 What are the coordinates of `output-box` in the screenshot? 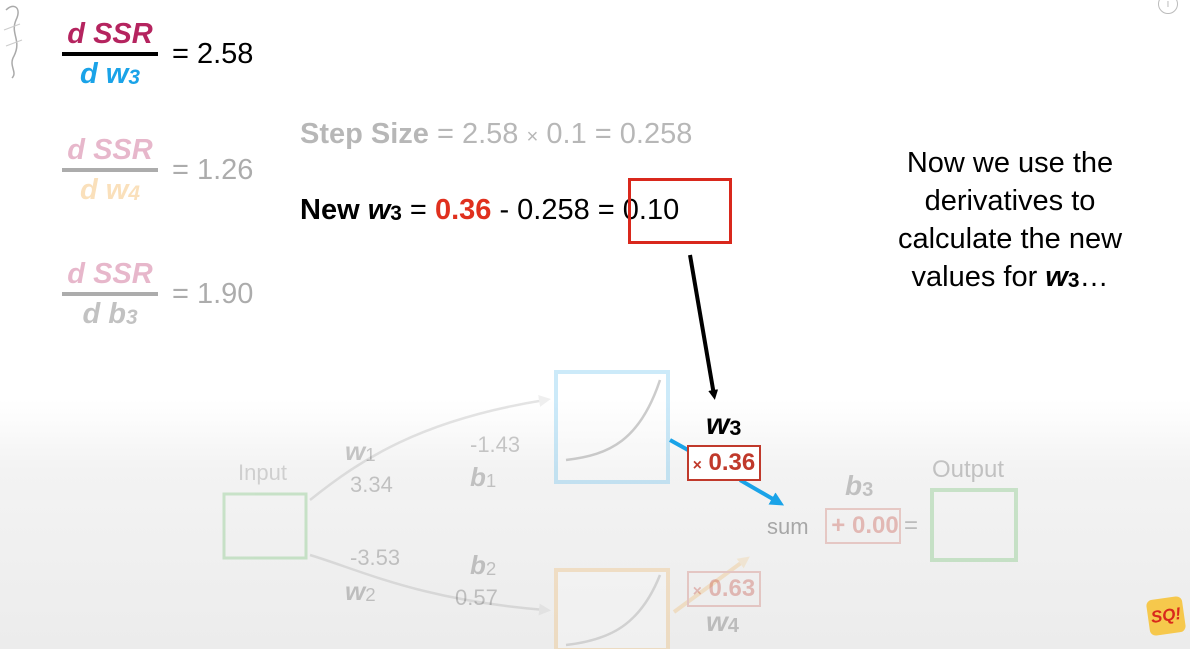 It's located at (974, 525).